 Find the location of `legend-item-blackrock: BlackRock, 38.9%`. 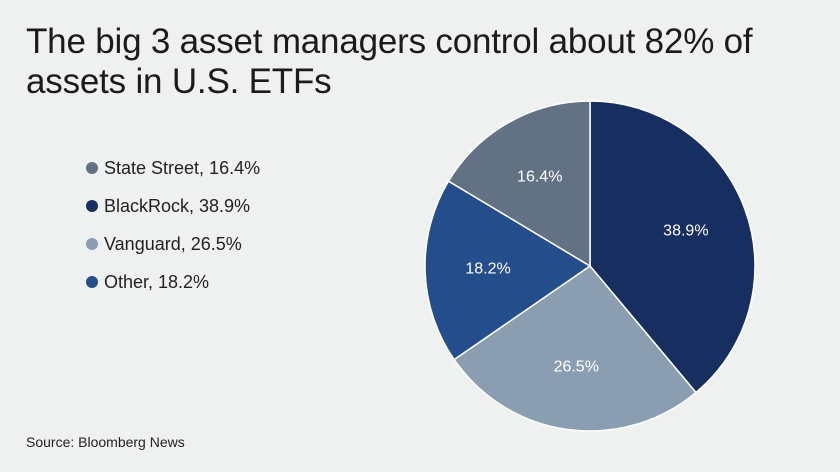

legend-item-blackrock: BlackRock, 38.9% is located at coordinates (173, 206).